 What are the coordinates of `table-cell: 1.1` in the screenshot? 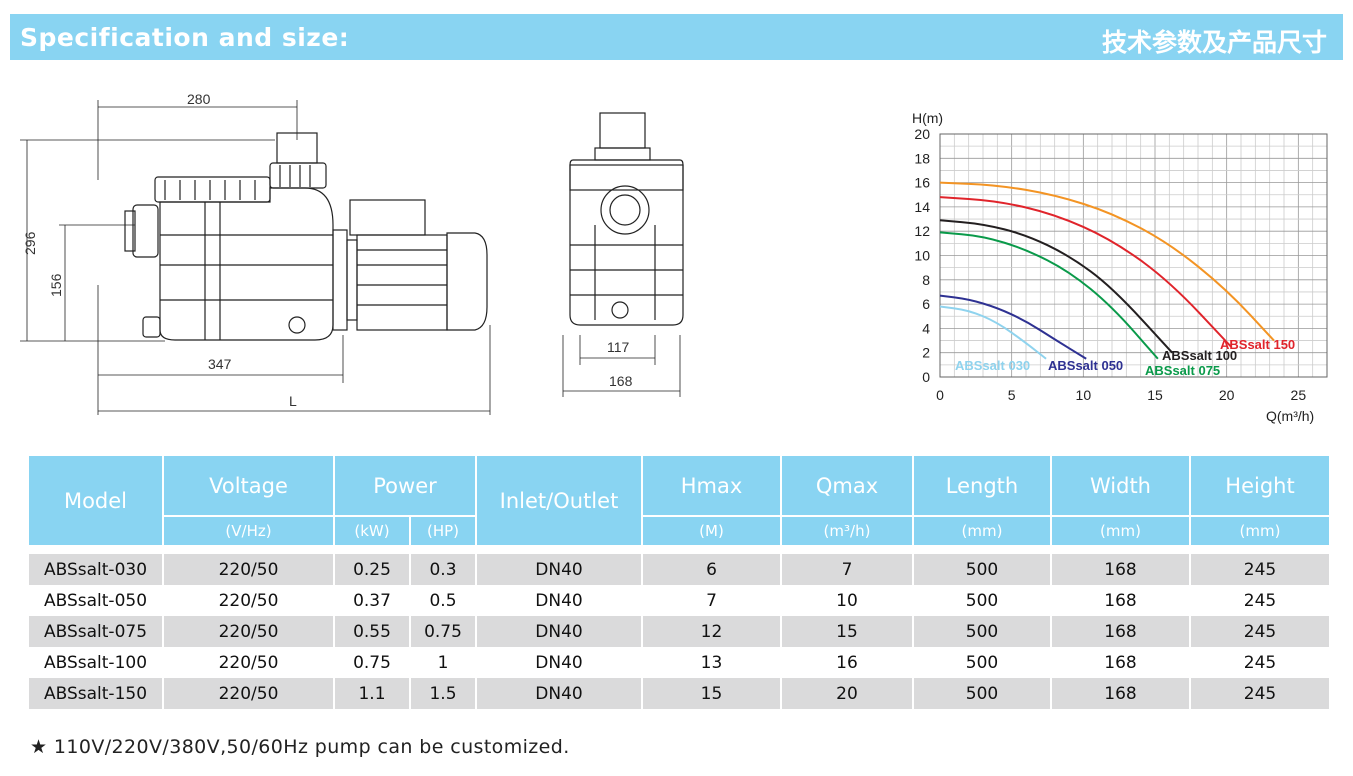 It's located at (372, 693).